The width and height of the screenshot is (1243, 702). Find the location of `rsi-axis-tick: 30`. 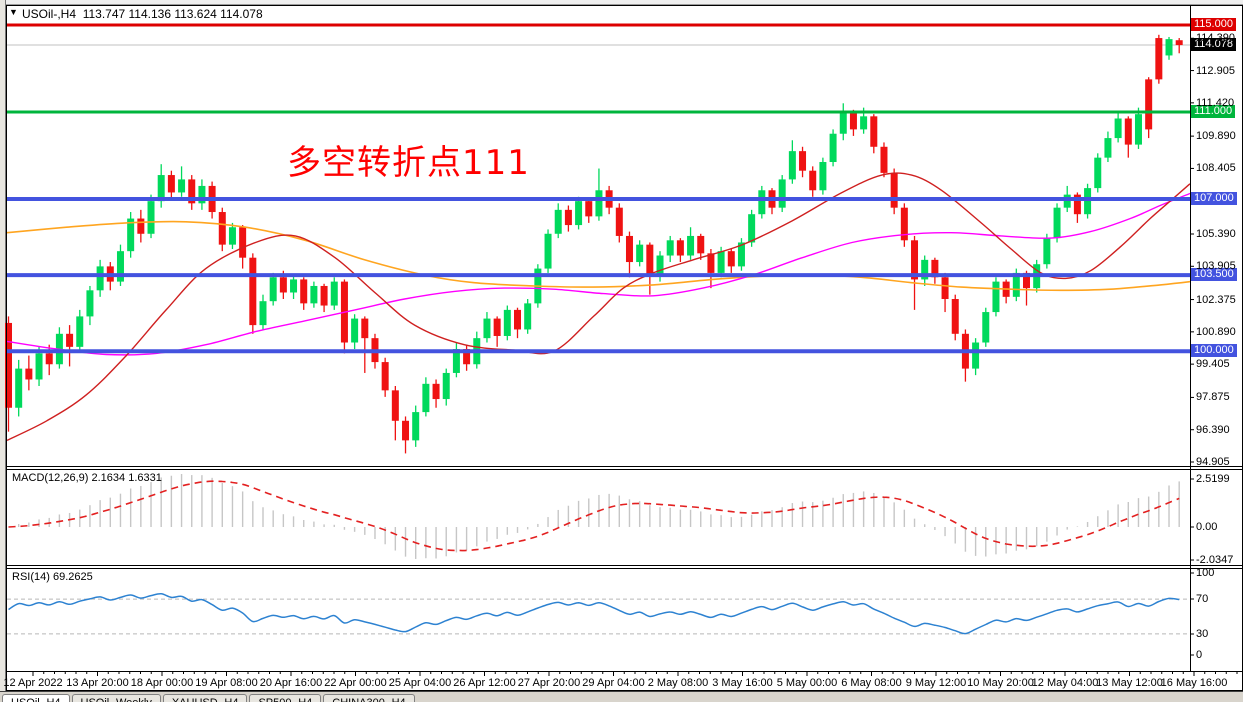

rsi-axis-tick: 30 is located at coordinates (1202, 634).